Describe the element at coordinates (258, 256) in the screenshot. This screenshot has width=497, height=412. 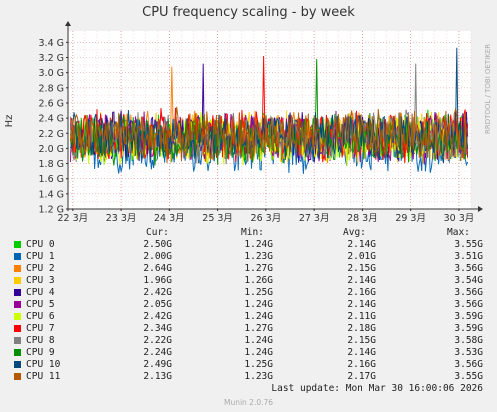
I see `legend-min-value: 1.23G` at that location.